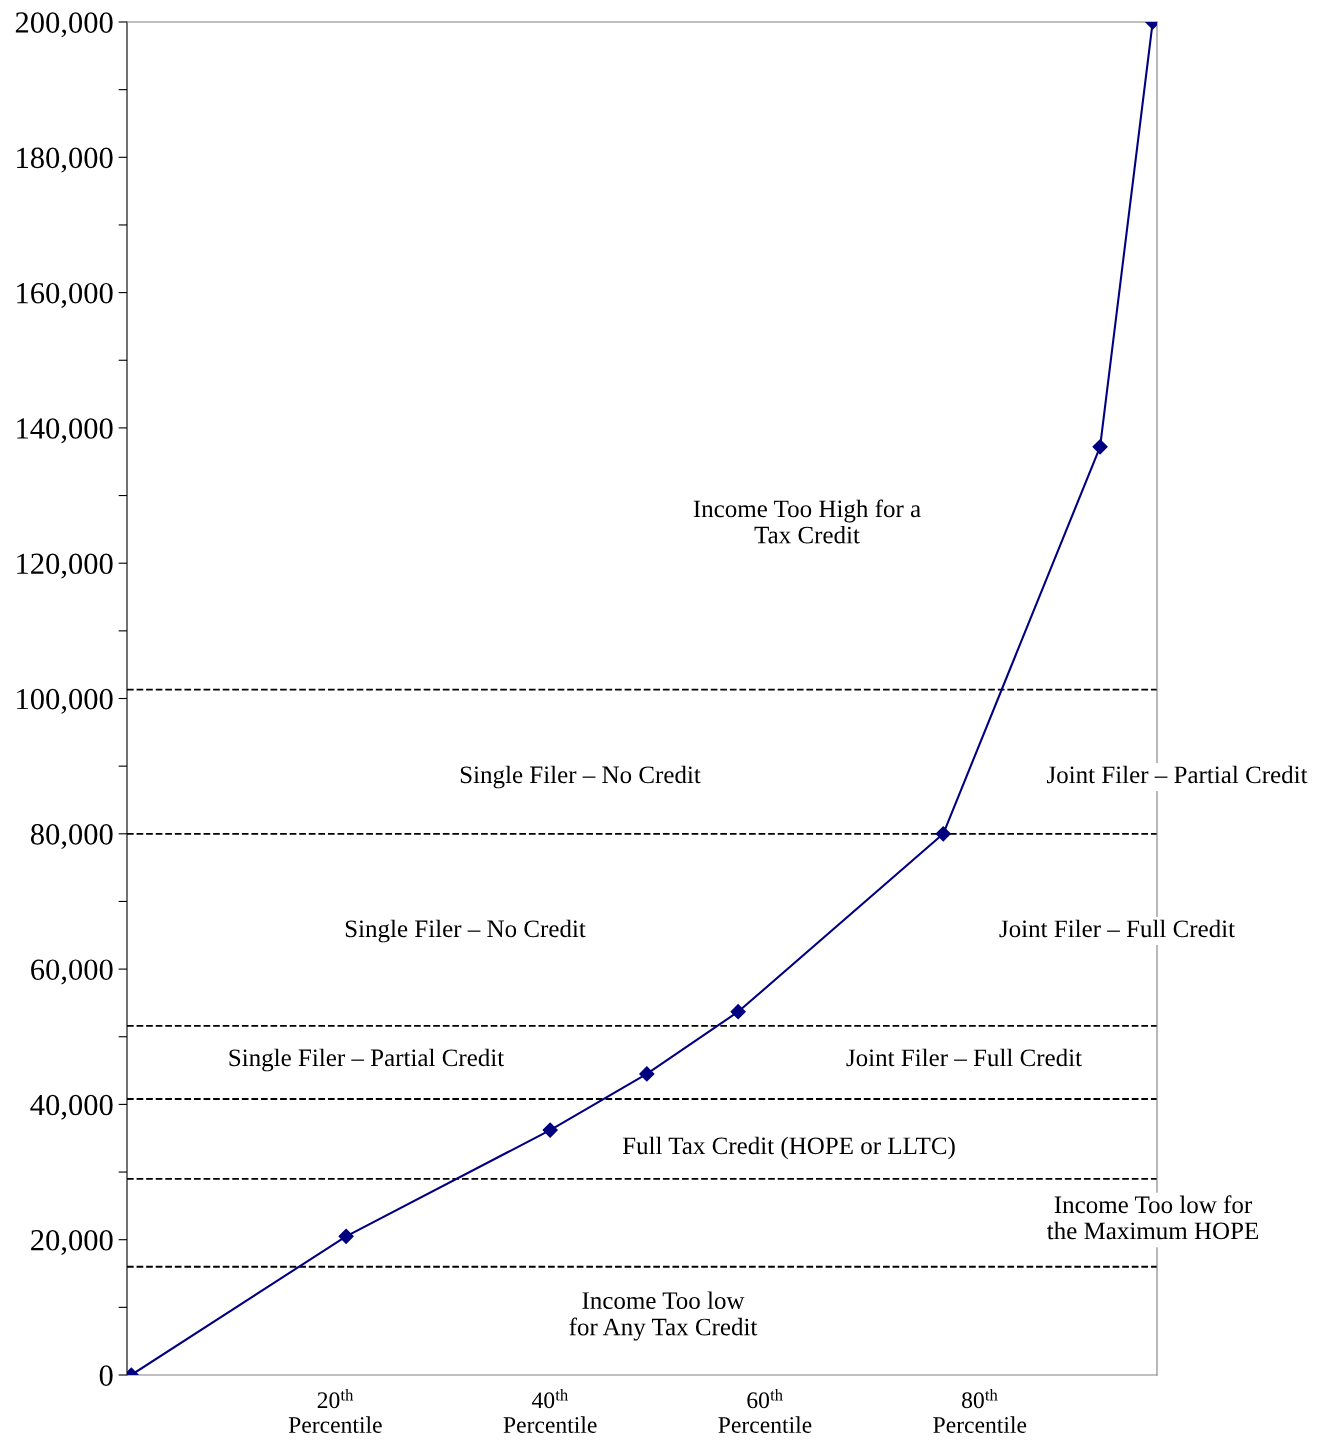 This screenshot has width=1335, height=1454. Describe the element at coordinates (71, 1107) in the screenshot. I see `y-tick-label: 40,000` at that location.